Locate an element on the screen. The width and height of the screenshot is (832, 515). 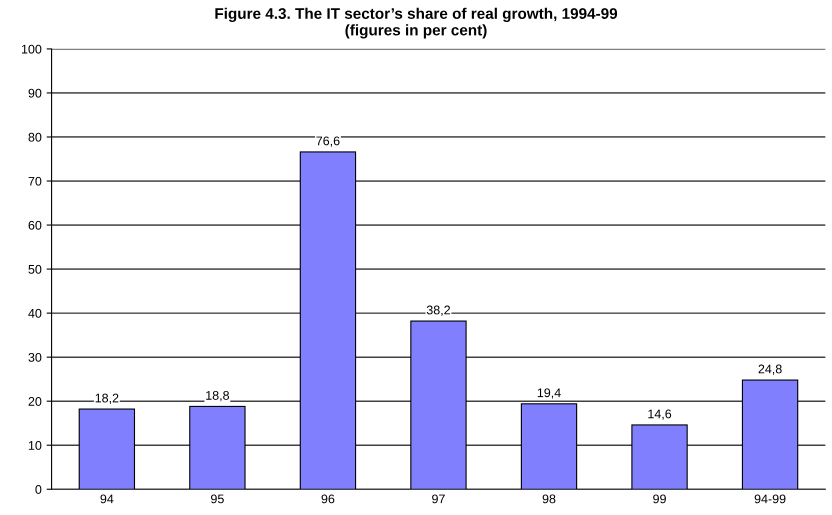
y-tick-label: 20 is located at coordinates (35, 401).